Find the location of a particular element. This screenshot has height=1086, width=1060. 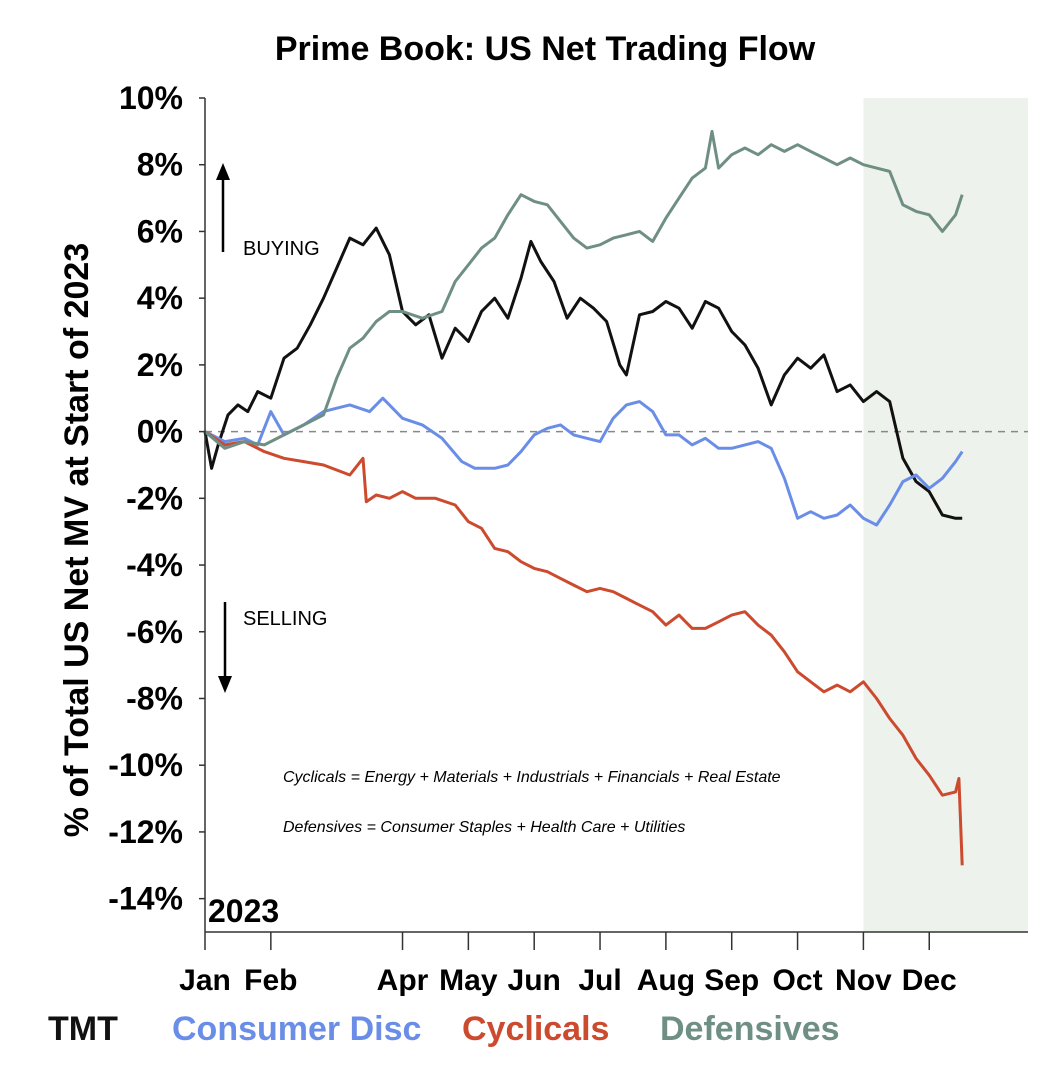

y-tick-label: 0% is located at coordinates (160, 432).